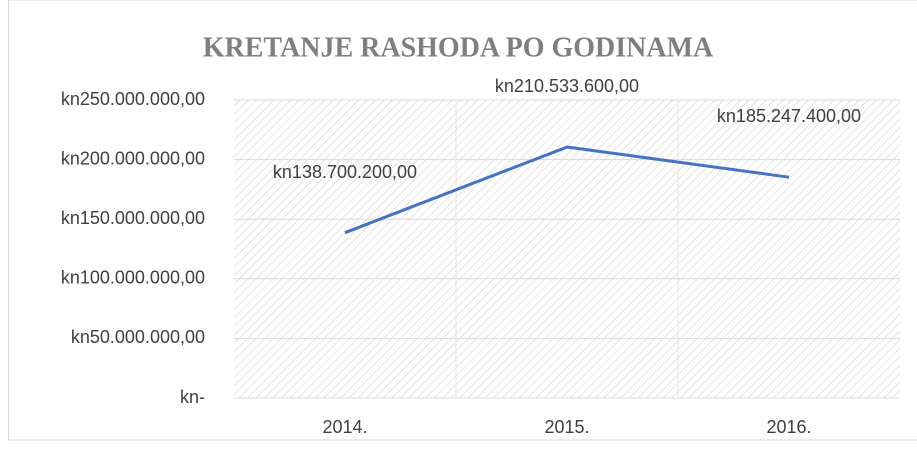  I want to click on y-tick-label: kn250.000.000,00, so click(133, 99).